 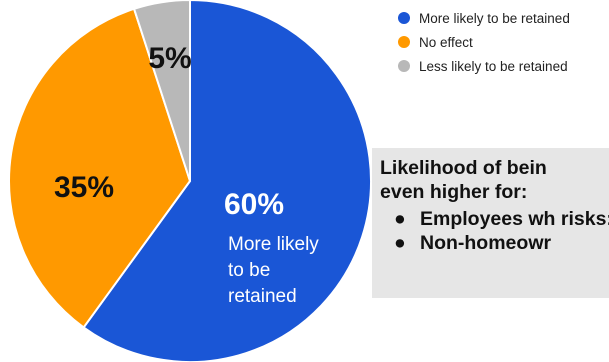 I want to click on legend-label: Less likely to be retained, so click(x=493, y=66).